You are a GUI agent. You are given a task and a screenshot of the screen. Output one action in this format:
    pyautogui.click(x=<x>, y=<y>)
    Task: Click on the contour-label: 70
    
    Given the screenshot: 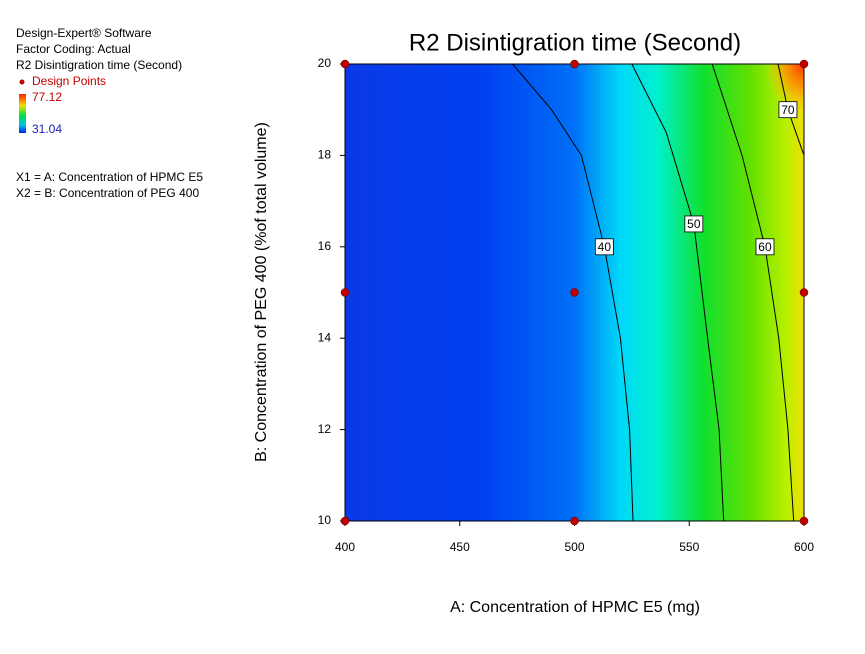 What is the action you would take?
    pyautogui.click(x=788, y=110)
    